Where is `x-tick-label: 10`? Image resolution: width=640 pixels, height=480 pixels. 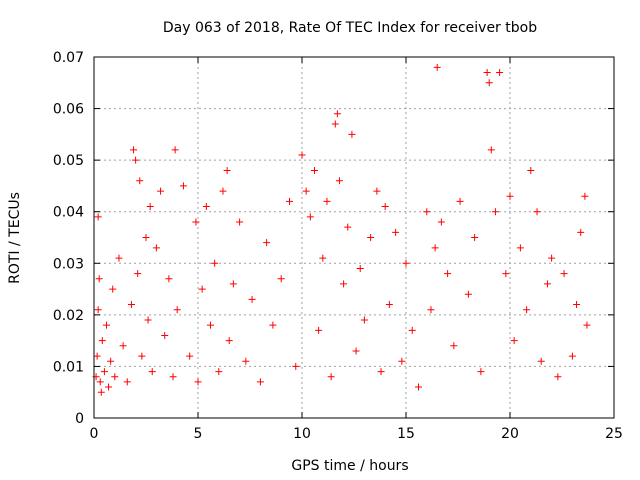
x-tick-label: 10 is located at coordinates (302, 434).